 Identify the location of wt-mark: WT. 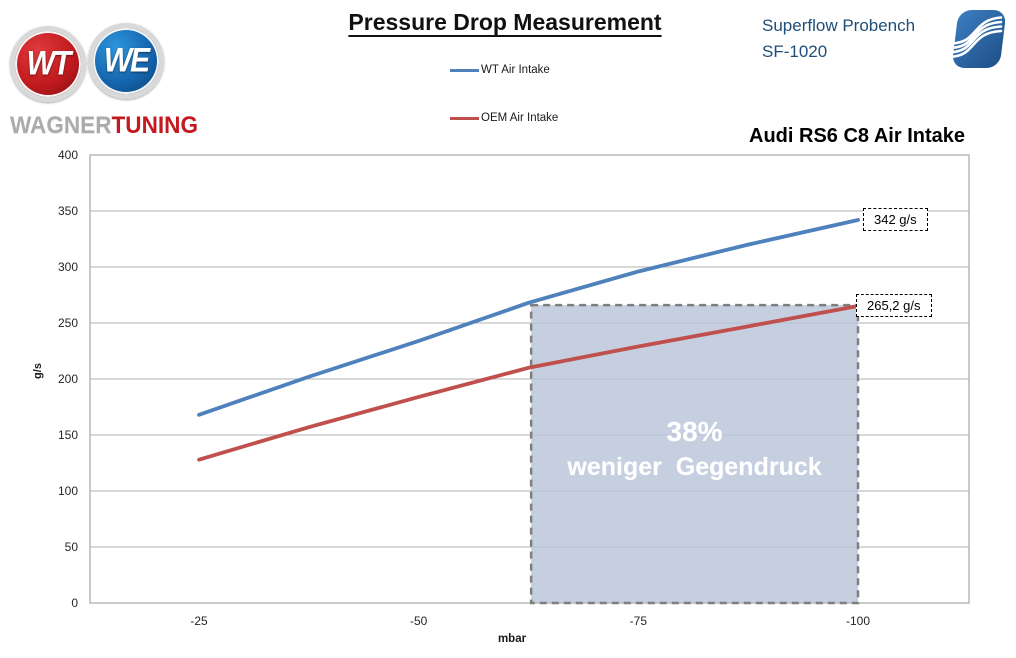
(49, 63).